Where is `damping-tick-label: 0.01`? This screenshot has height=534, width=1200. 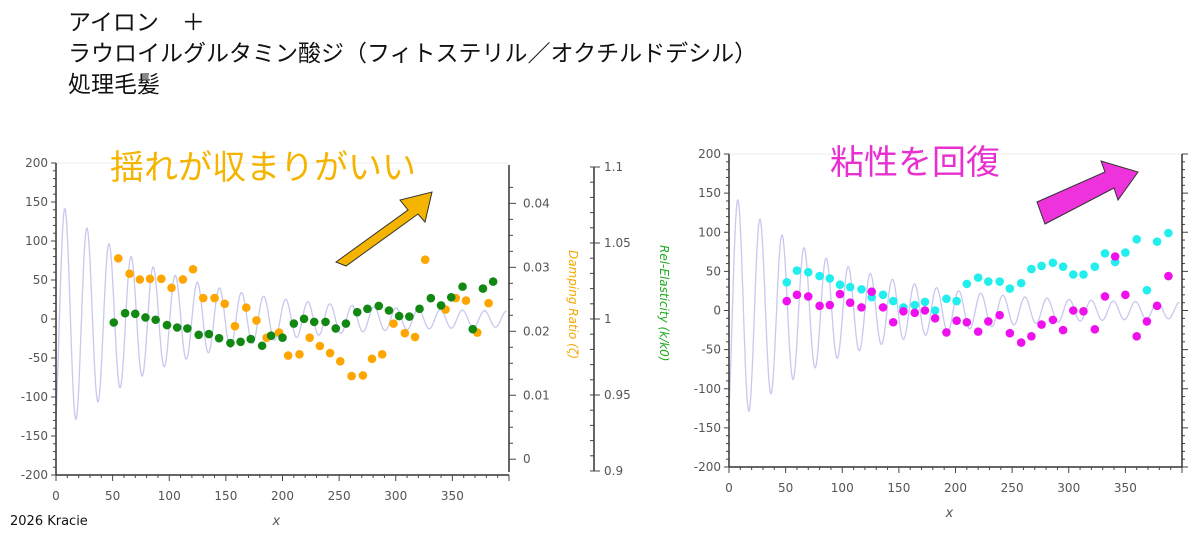 damping-tick-label: 0.01 is located at coordinates (536, 395).